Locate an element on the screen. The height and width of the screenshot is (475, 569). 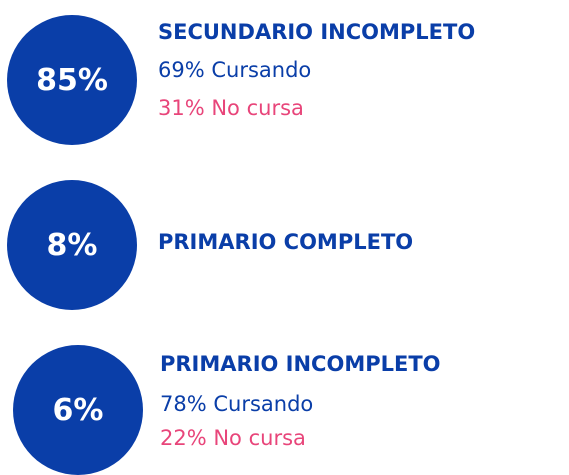
item-detail: 78% Cursando is located at coordinates (237, 404).